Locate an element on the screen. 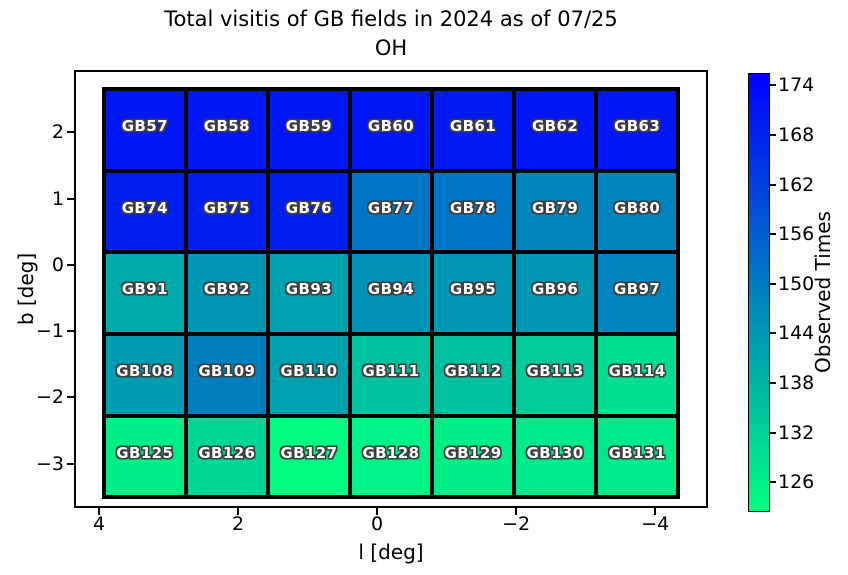 The width and height of the screenshot is (848, 575). heatmap-cell-GB78: GB78 is located at coordinates (473, 211).